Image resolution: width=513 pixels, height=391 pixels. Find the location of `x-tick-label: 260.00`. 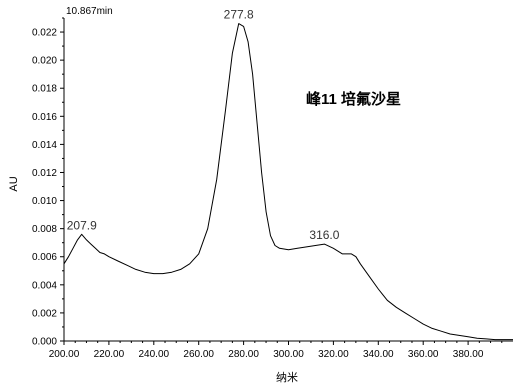

x-tick-label: 260.00 is located at coordinates (198, 354).